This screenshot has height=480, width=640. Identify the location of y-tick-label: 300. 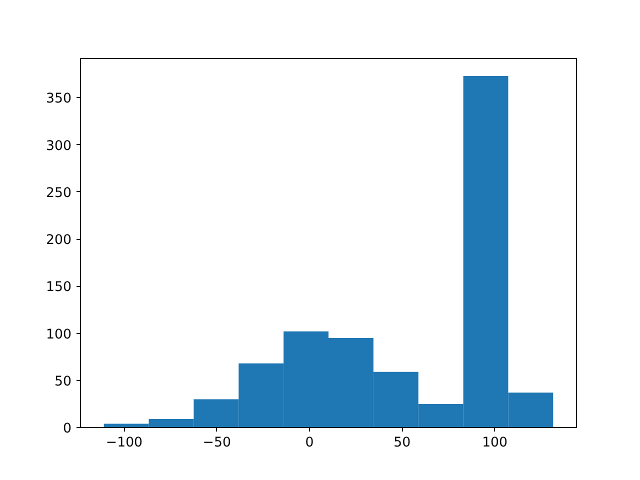
(59, 146).